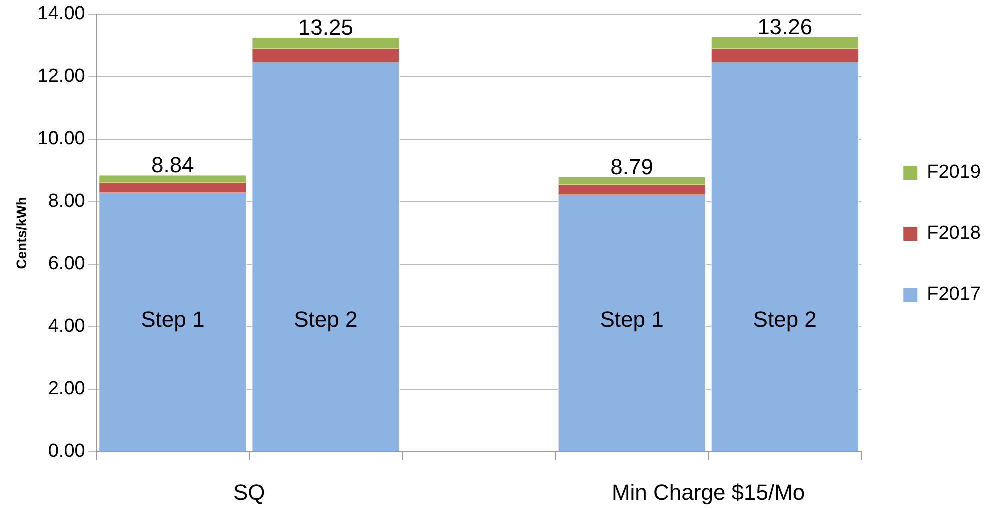  Describe the element at coordinates (67, 201) in the screenshot. I see `y-tick-label: 8.00` at that location.